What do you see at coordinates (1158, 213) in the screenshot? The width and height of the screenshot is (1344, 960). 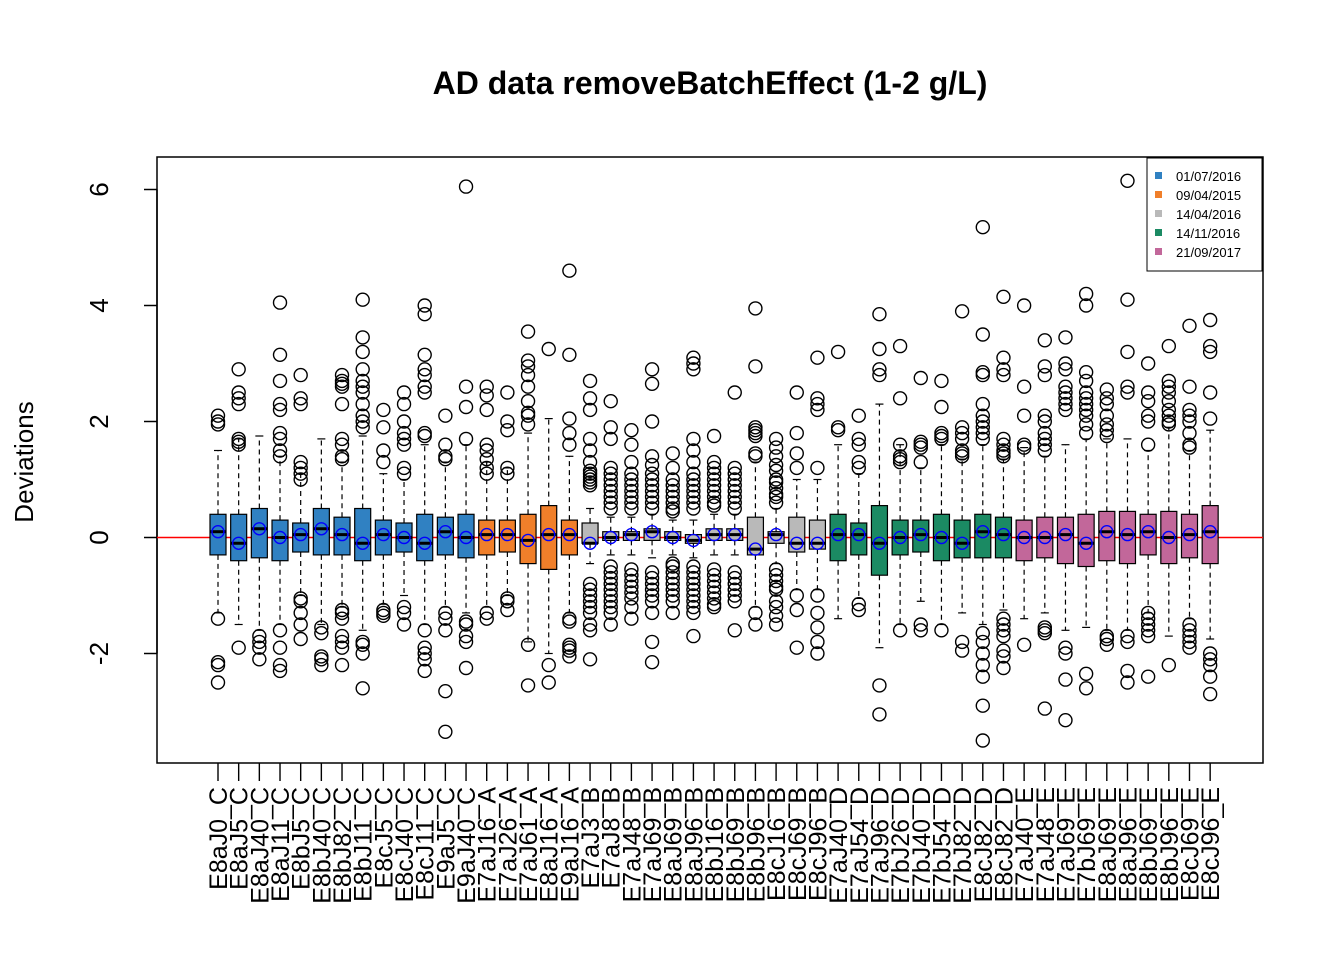 I see `legend-swatch` at bounding box center [1158, 213].